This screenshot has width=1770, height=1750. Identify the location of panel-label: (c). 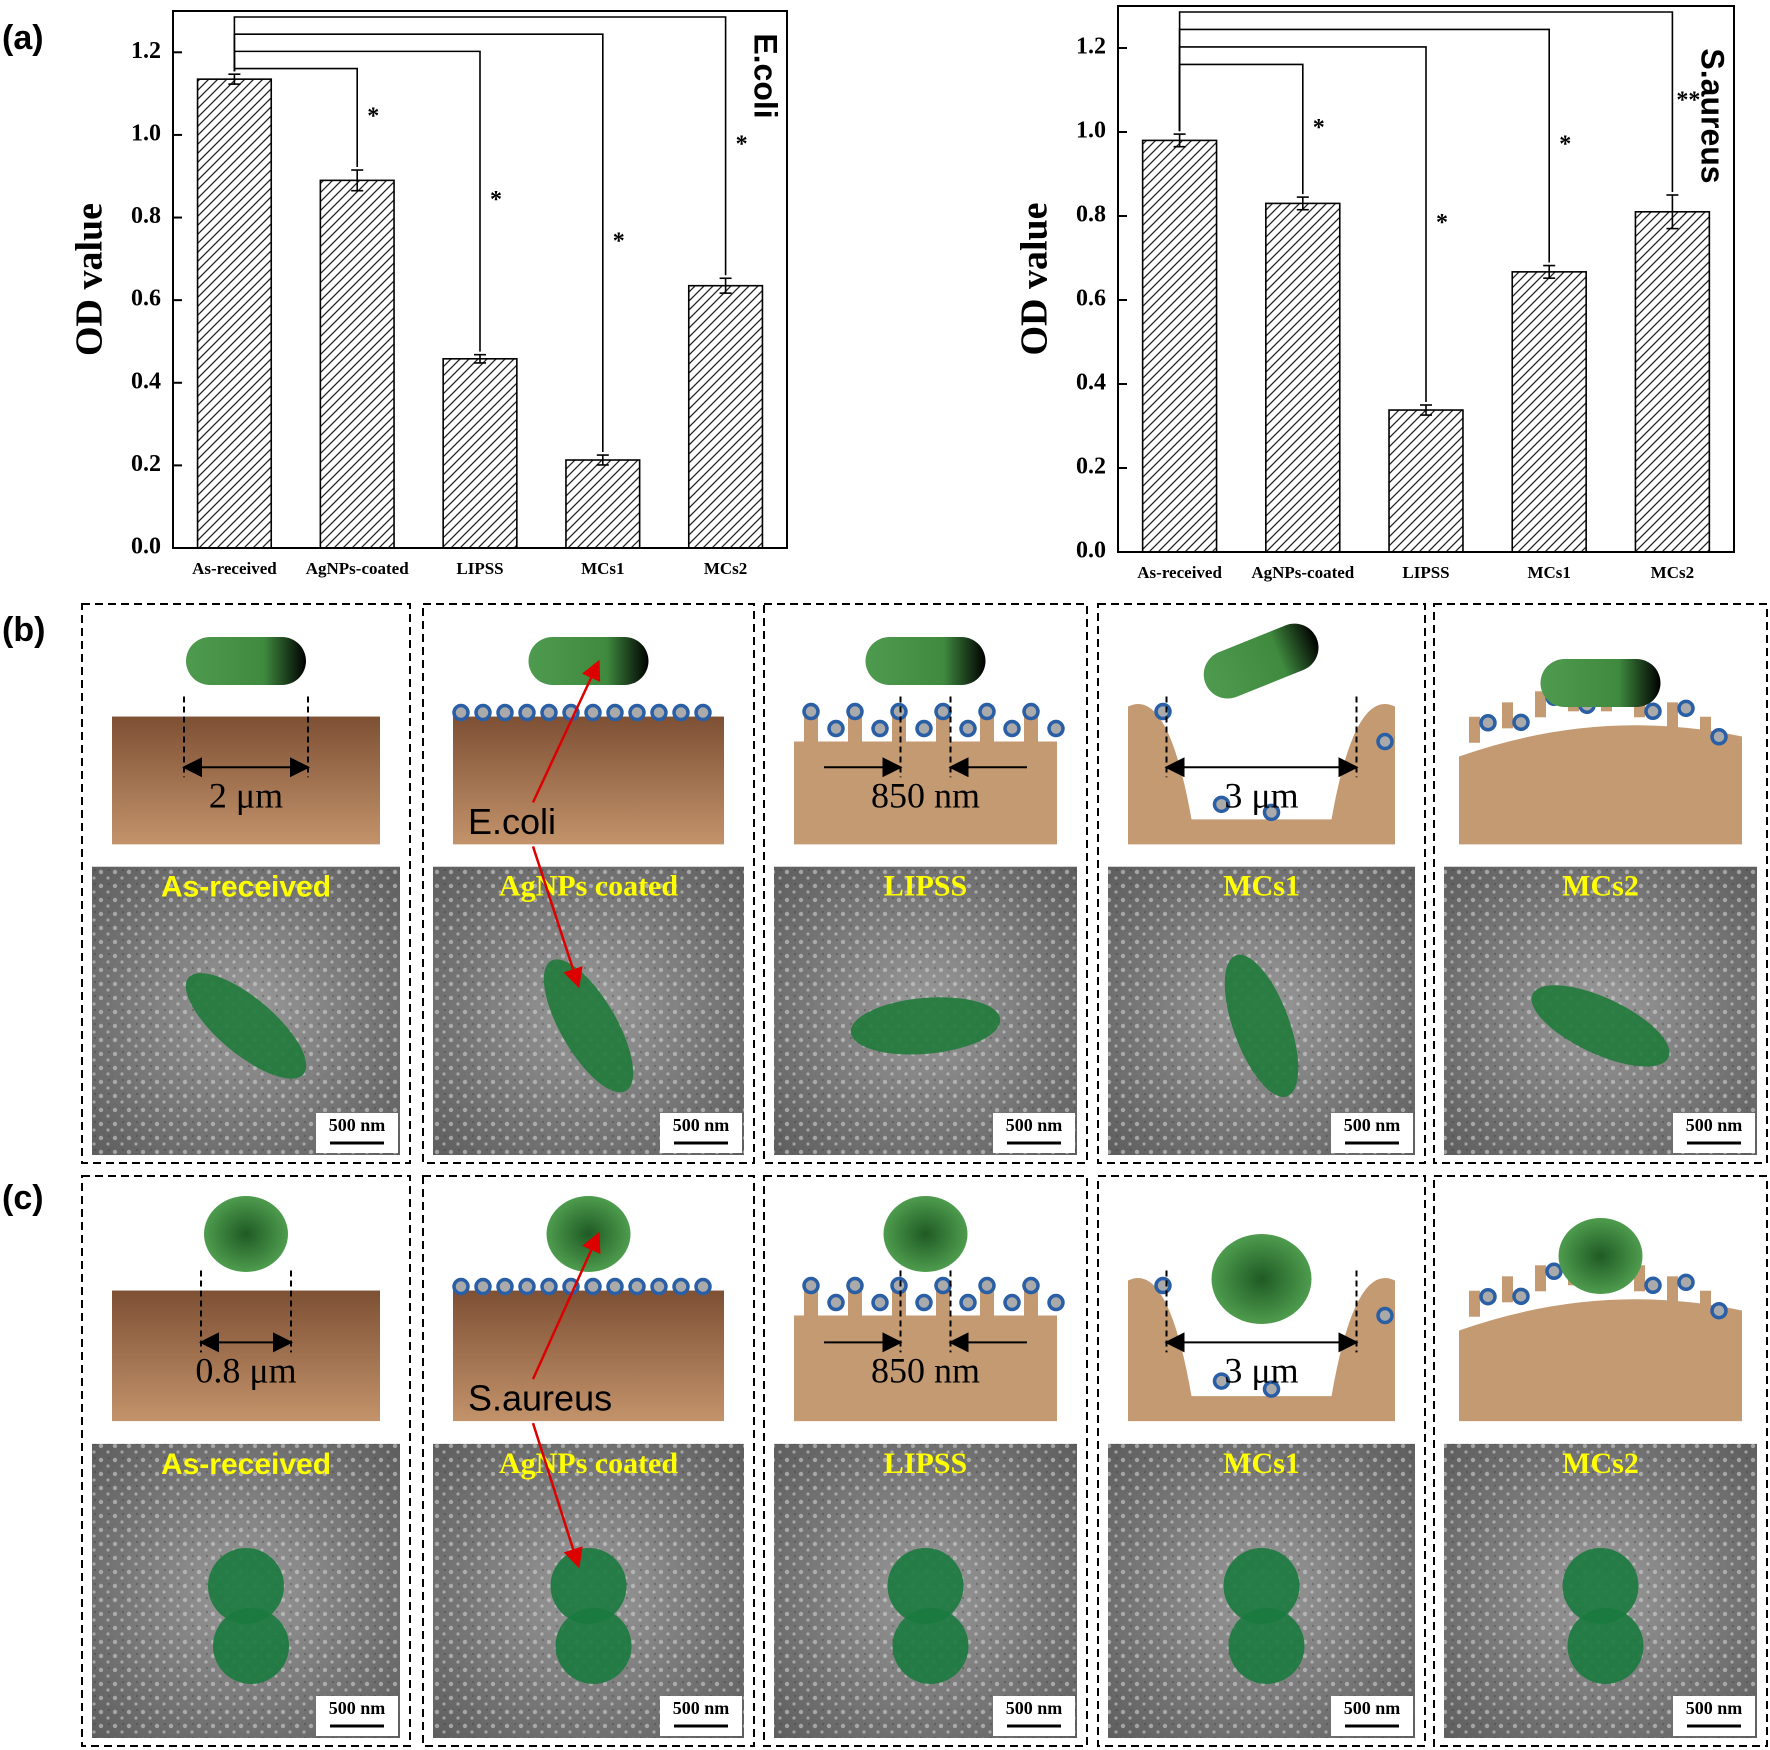
(23, 1198).